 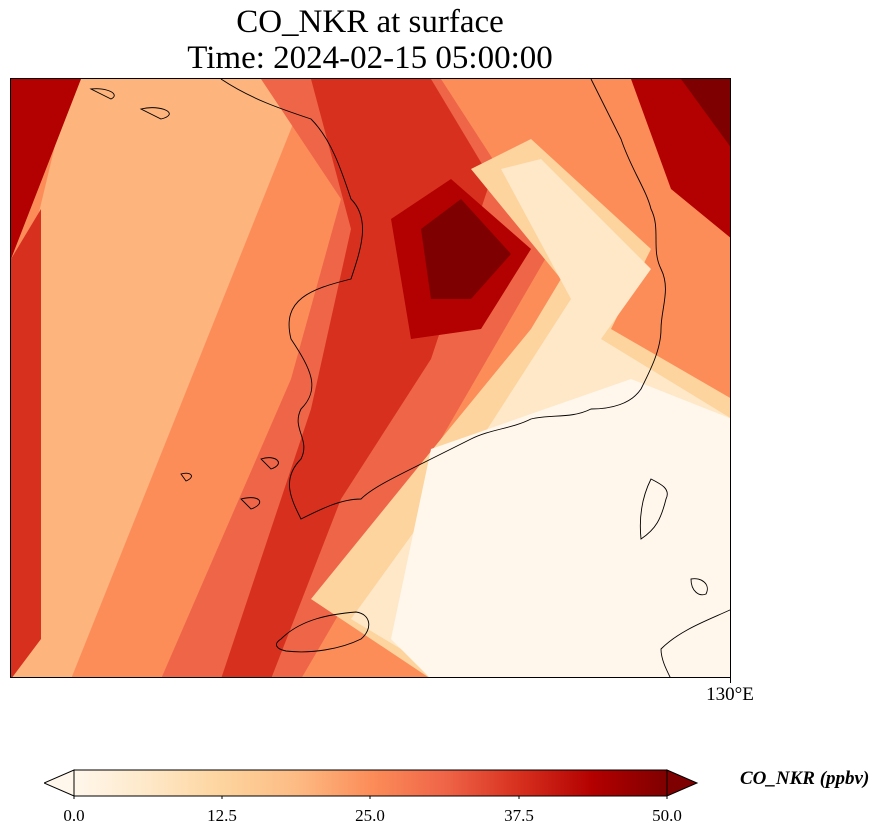 What do you see at coordinates (730, 680) in the screenshot?
I see `longitude-tick-mark` at bounding box center [730, 680].